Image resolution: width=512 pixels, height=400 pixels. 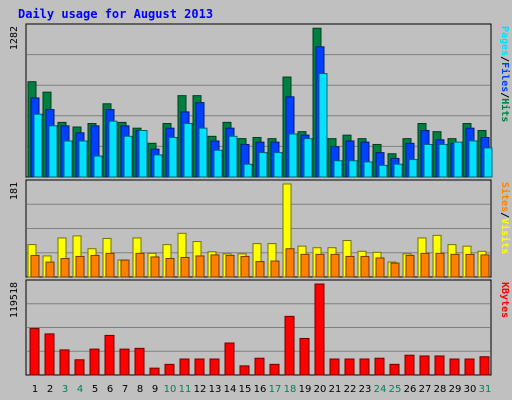 I want to click on side-legend-hits: Pages/Files/Hits, so click(x=505, y=74).